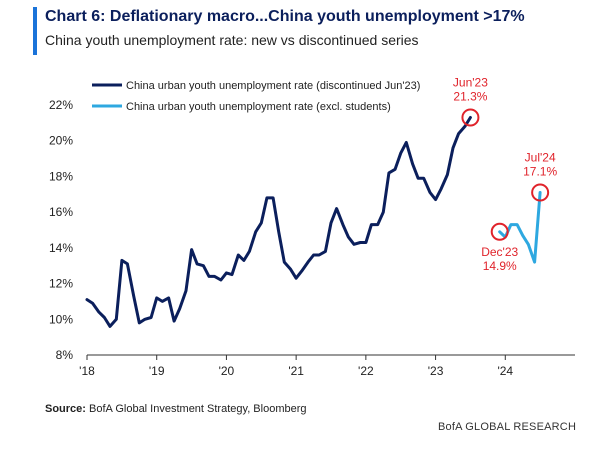 The height and width of the screenshot is (453, 604). I want to click on x-tick-label: '23, so click(436, 371).